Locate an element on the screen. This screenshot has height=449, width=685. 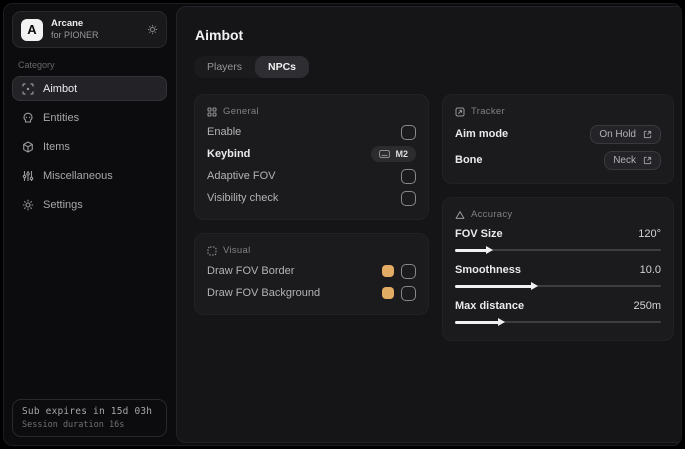
panel-title: Accuracy is located at coordinates (492, 214).